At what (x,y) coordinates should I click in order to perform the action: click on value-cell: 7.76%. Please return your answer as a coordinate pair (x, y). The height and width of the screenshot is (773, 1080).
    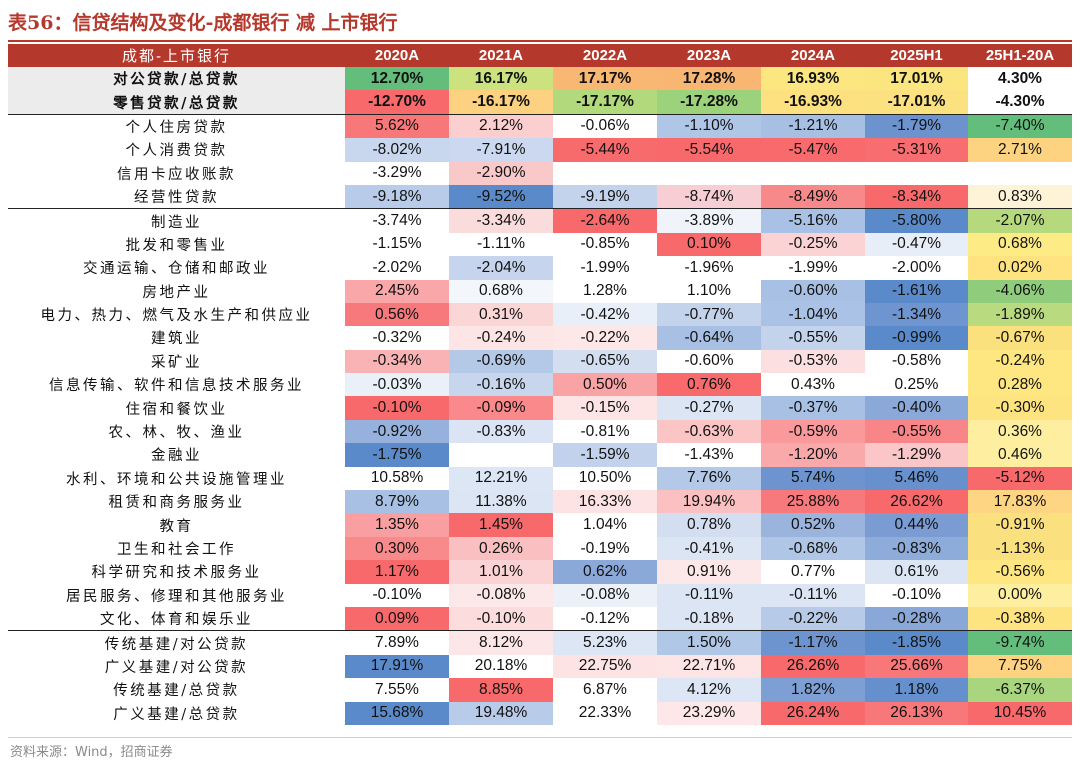
    Looking at the image, I should click on (709, 478).